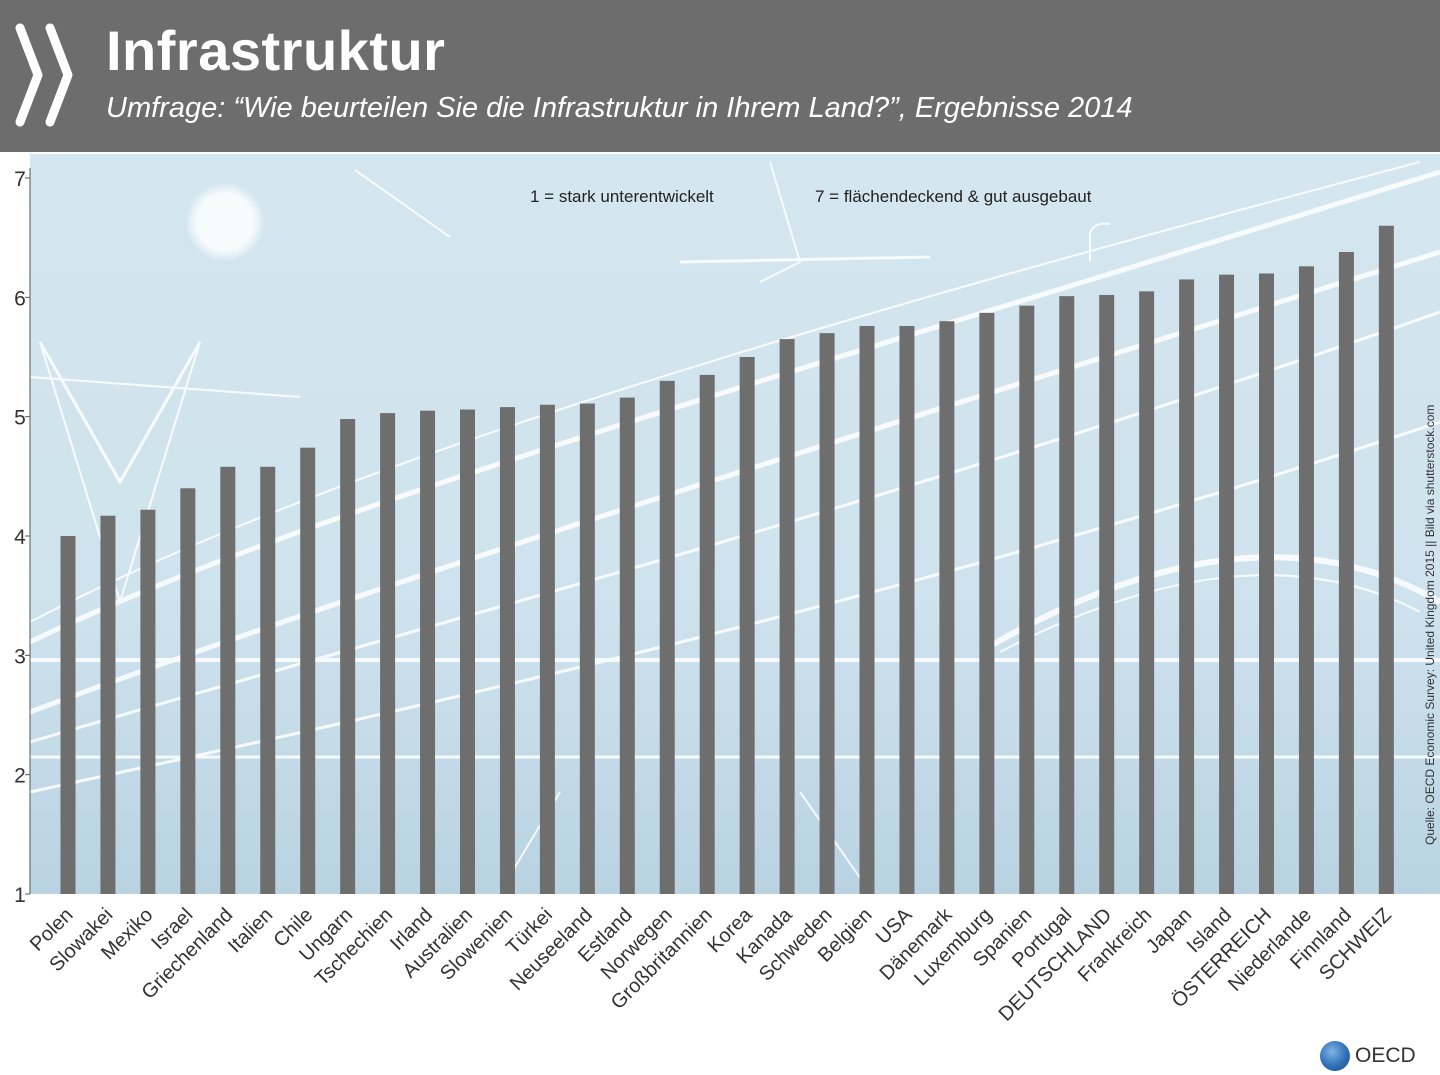  Describe the element at coordinates (1385, 1055) in the screenshot. I see `oecd-logo-text: OECD` at that location.